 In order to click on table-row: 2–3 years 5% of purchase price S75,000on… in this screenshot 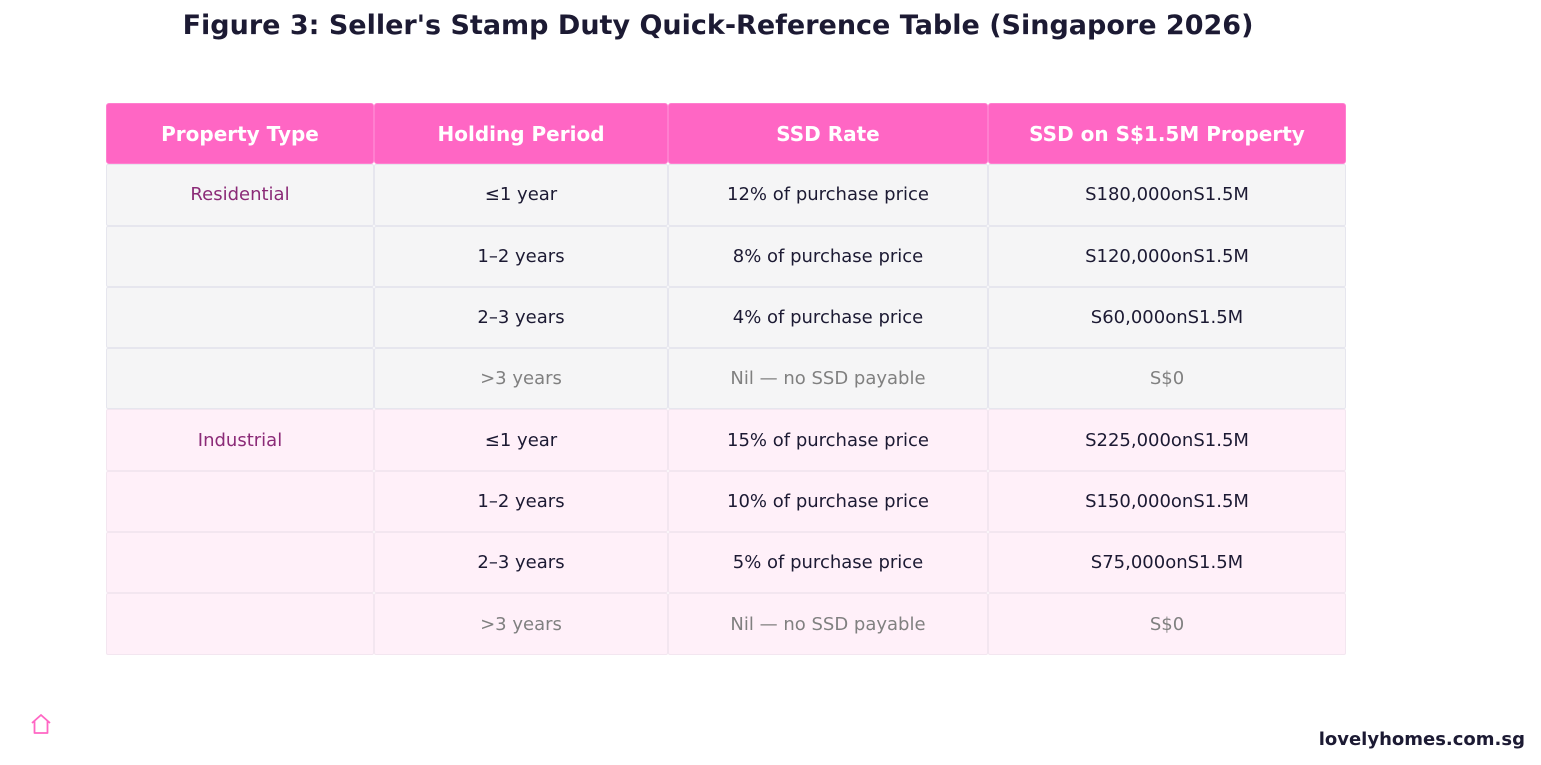, I will do `click(726, 563)`.